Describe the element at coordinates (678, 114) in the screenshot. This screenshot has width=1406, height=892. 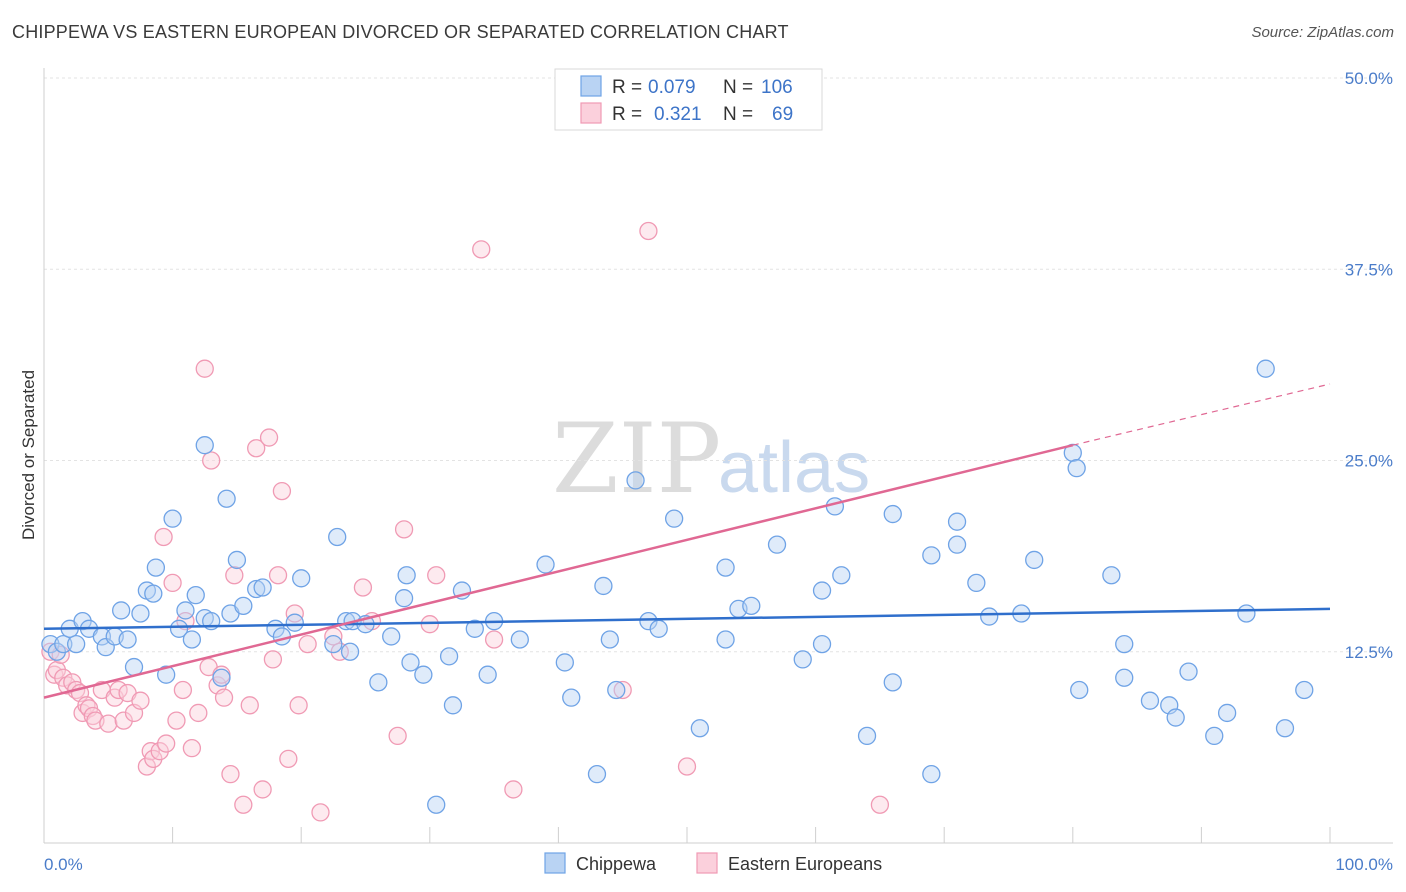
I see `legend-r-value-2: 0.321` at that location.